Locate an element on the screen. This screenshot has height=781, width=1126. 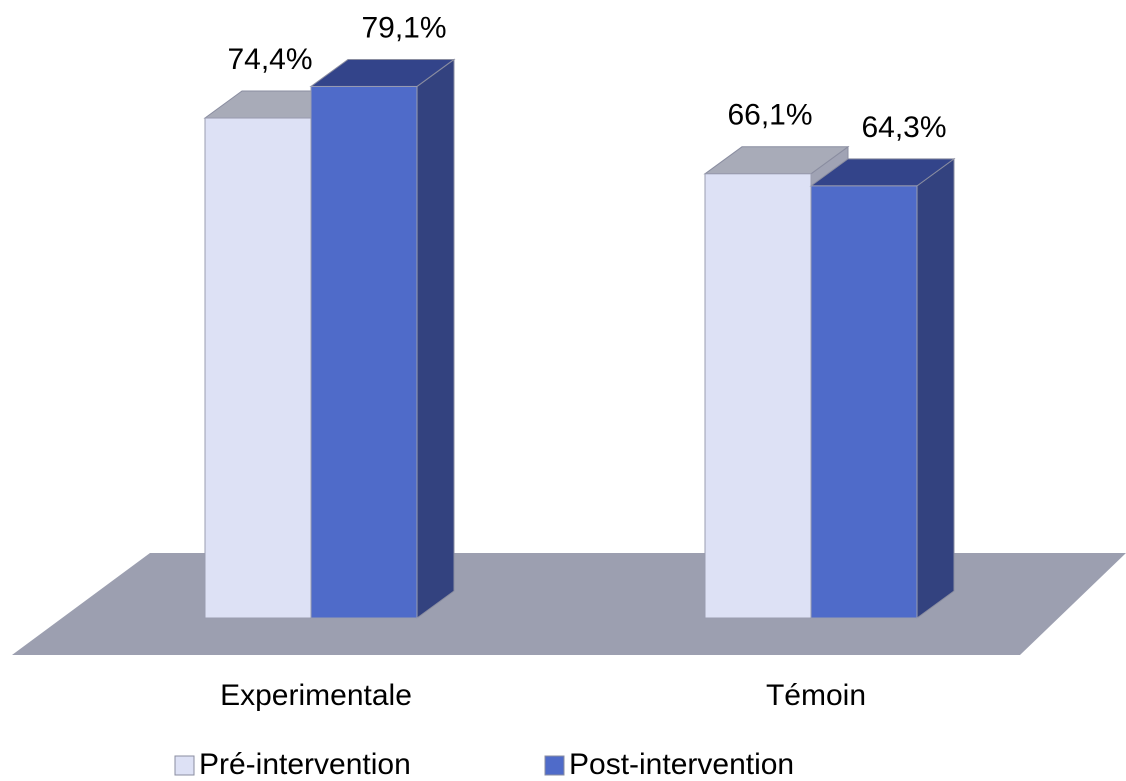
value-label: 66,1% is located at coordinates (769, 115).